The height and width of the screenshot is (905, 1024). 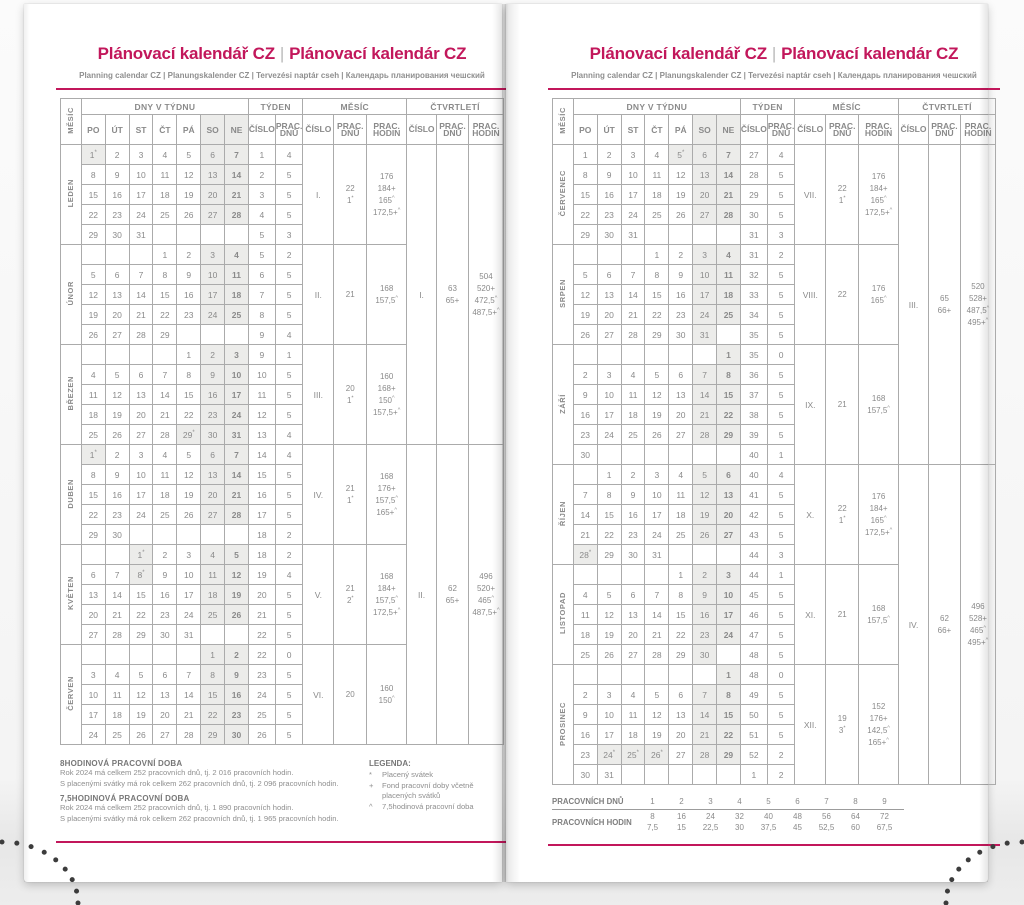 What do you see at coordinates (261, 354) in the screenshot?
I see `week-number-cell: 9` at bounding box center [261, 354].